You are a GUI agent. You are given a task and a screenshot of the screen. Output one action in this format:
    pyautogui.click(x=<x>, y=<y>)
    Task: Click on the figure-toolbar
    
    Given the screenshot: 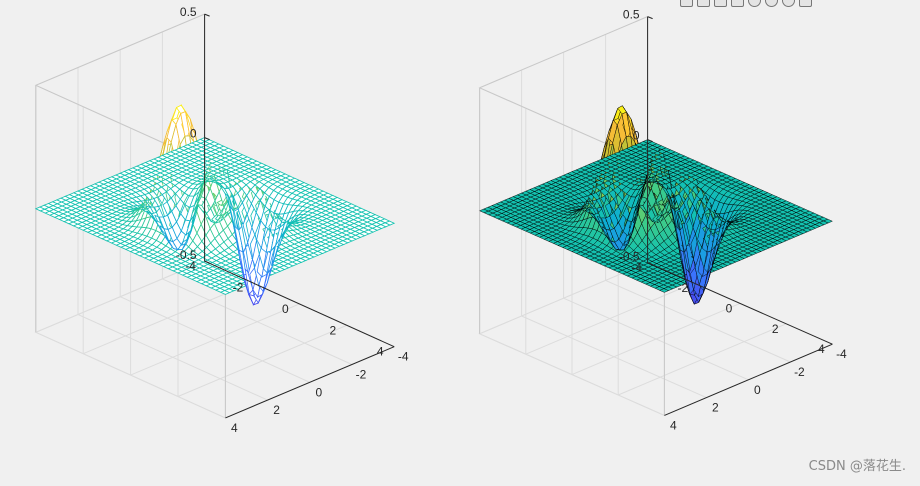 What is the action you would take?
    pyautogui.click(x=746, y=4)
    